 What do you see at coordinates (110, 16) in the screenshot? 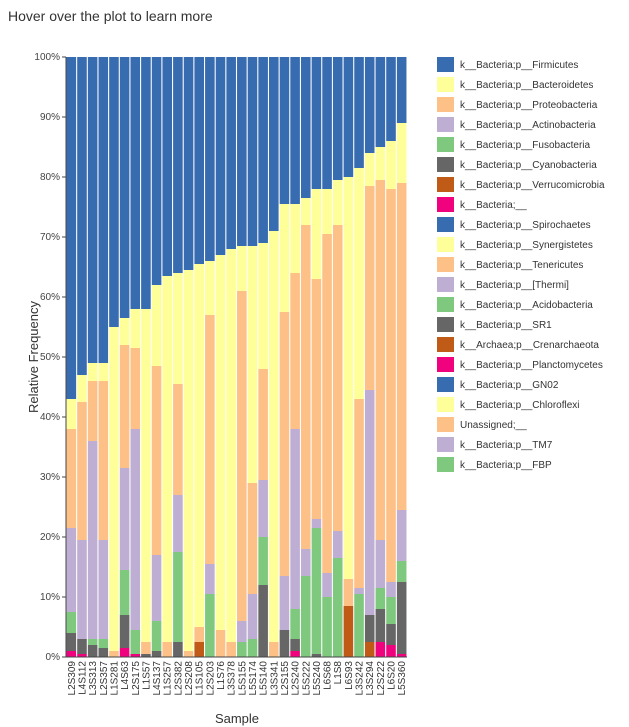
I see `page-title: Hover over the plot to learn more` at bounding box center [110, 16].